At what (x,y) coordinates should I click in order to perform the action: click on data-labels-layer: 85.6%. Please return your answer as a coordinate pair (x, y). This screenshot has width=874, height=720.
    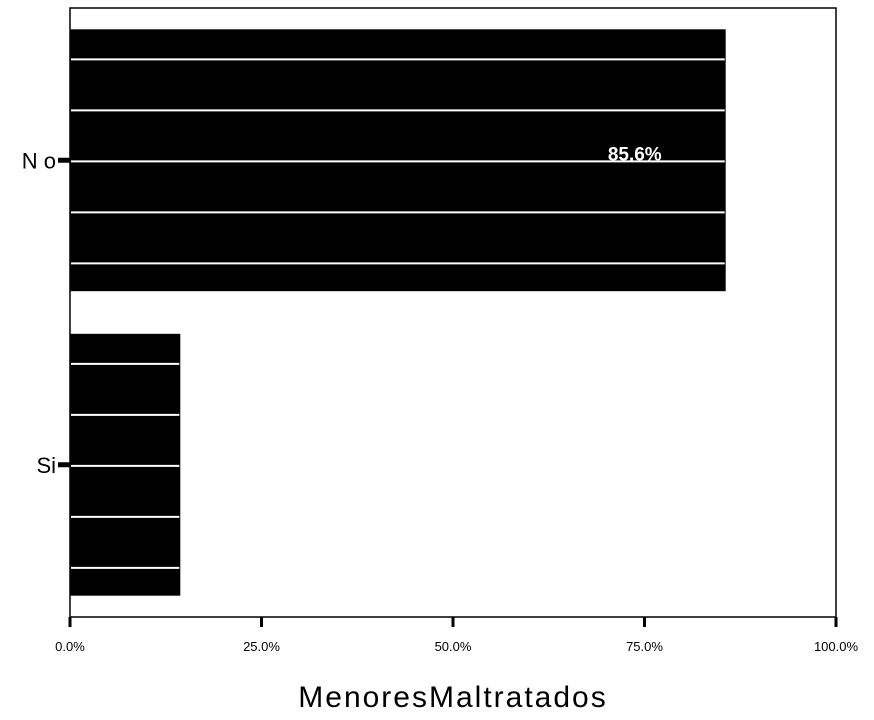
    Looking at the image, I should click on (635, 154).